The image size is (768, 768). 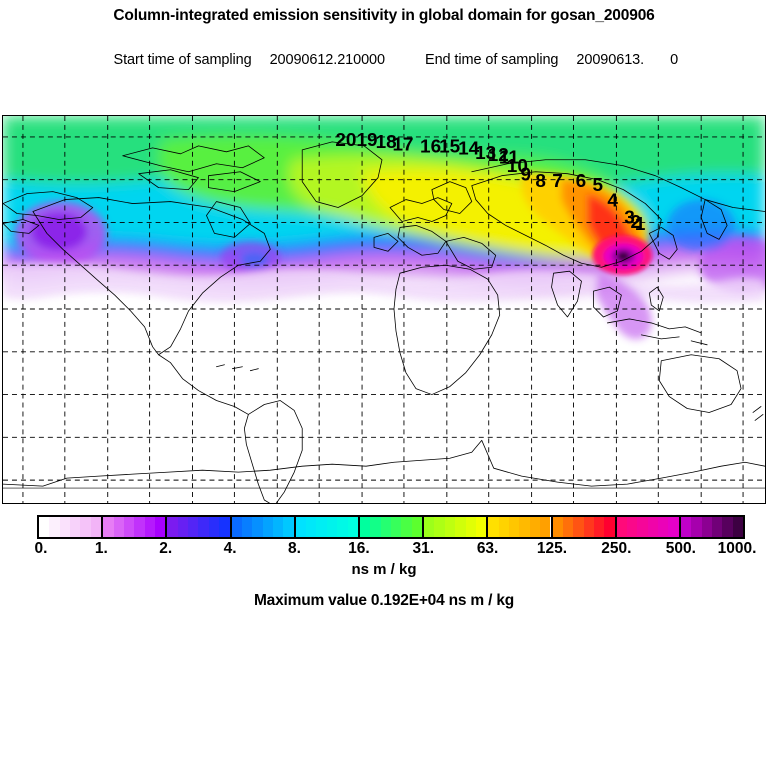 What do you see at coordinates (485, 153) in the screenshot?
I see `trajectory-day-label-13: 13` at bounding box center [485, 153].